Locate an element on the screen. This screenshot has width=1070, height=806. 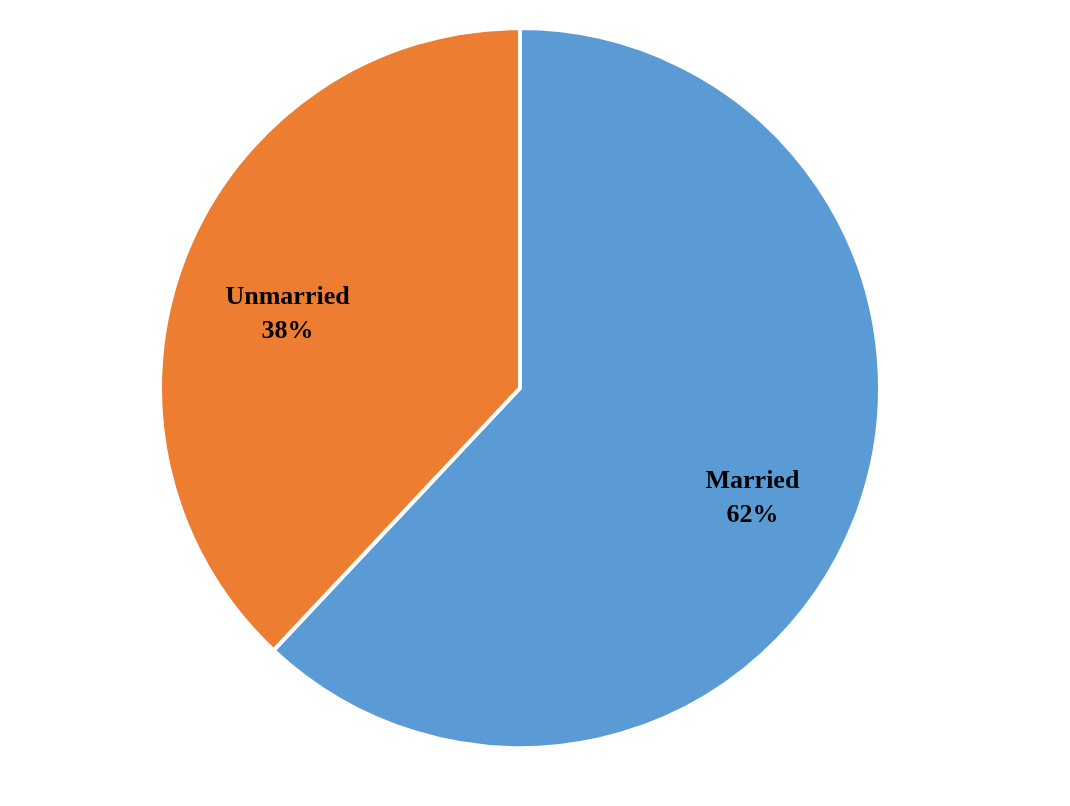
slice-label: Unmarried is located at coordinates (288, 295).